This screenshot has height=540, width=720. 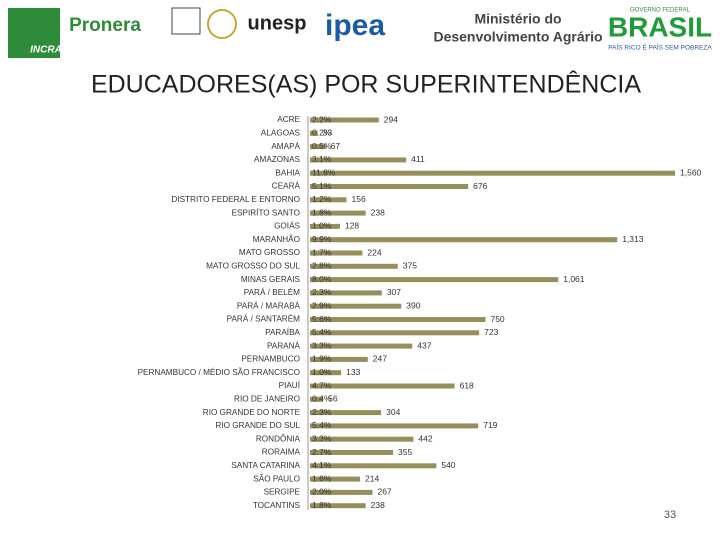 I want to click on value-label: 1,061, so click(x=574, y=279).